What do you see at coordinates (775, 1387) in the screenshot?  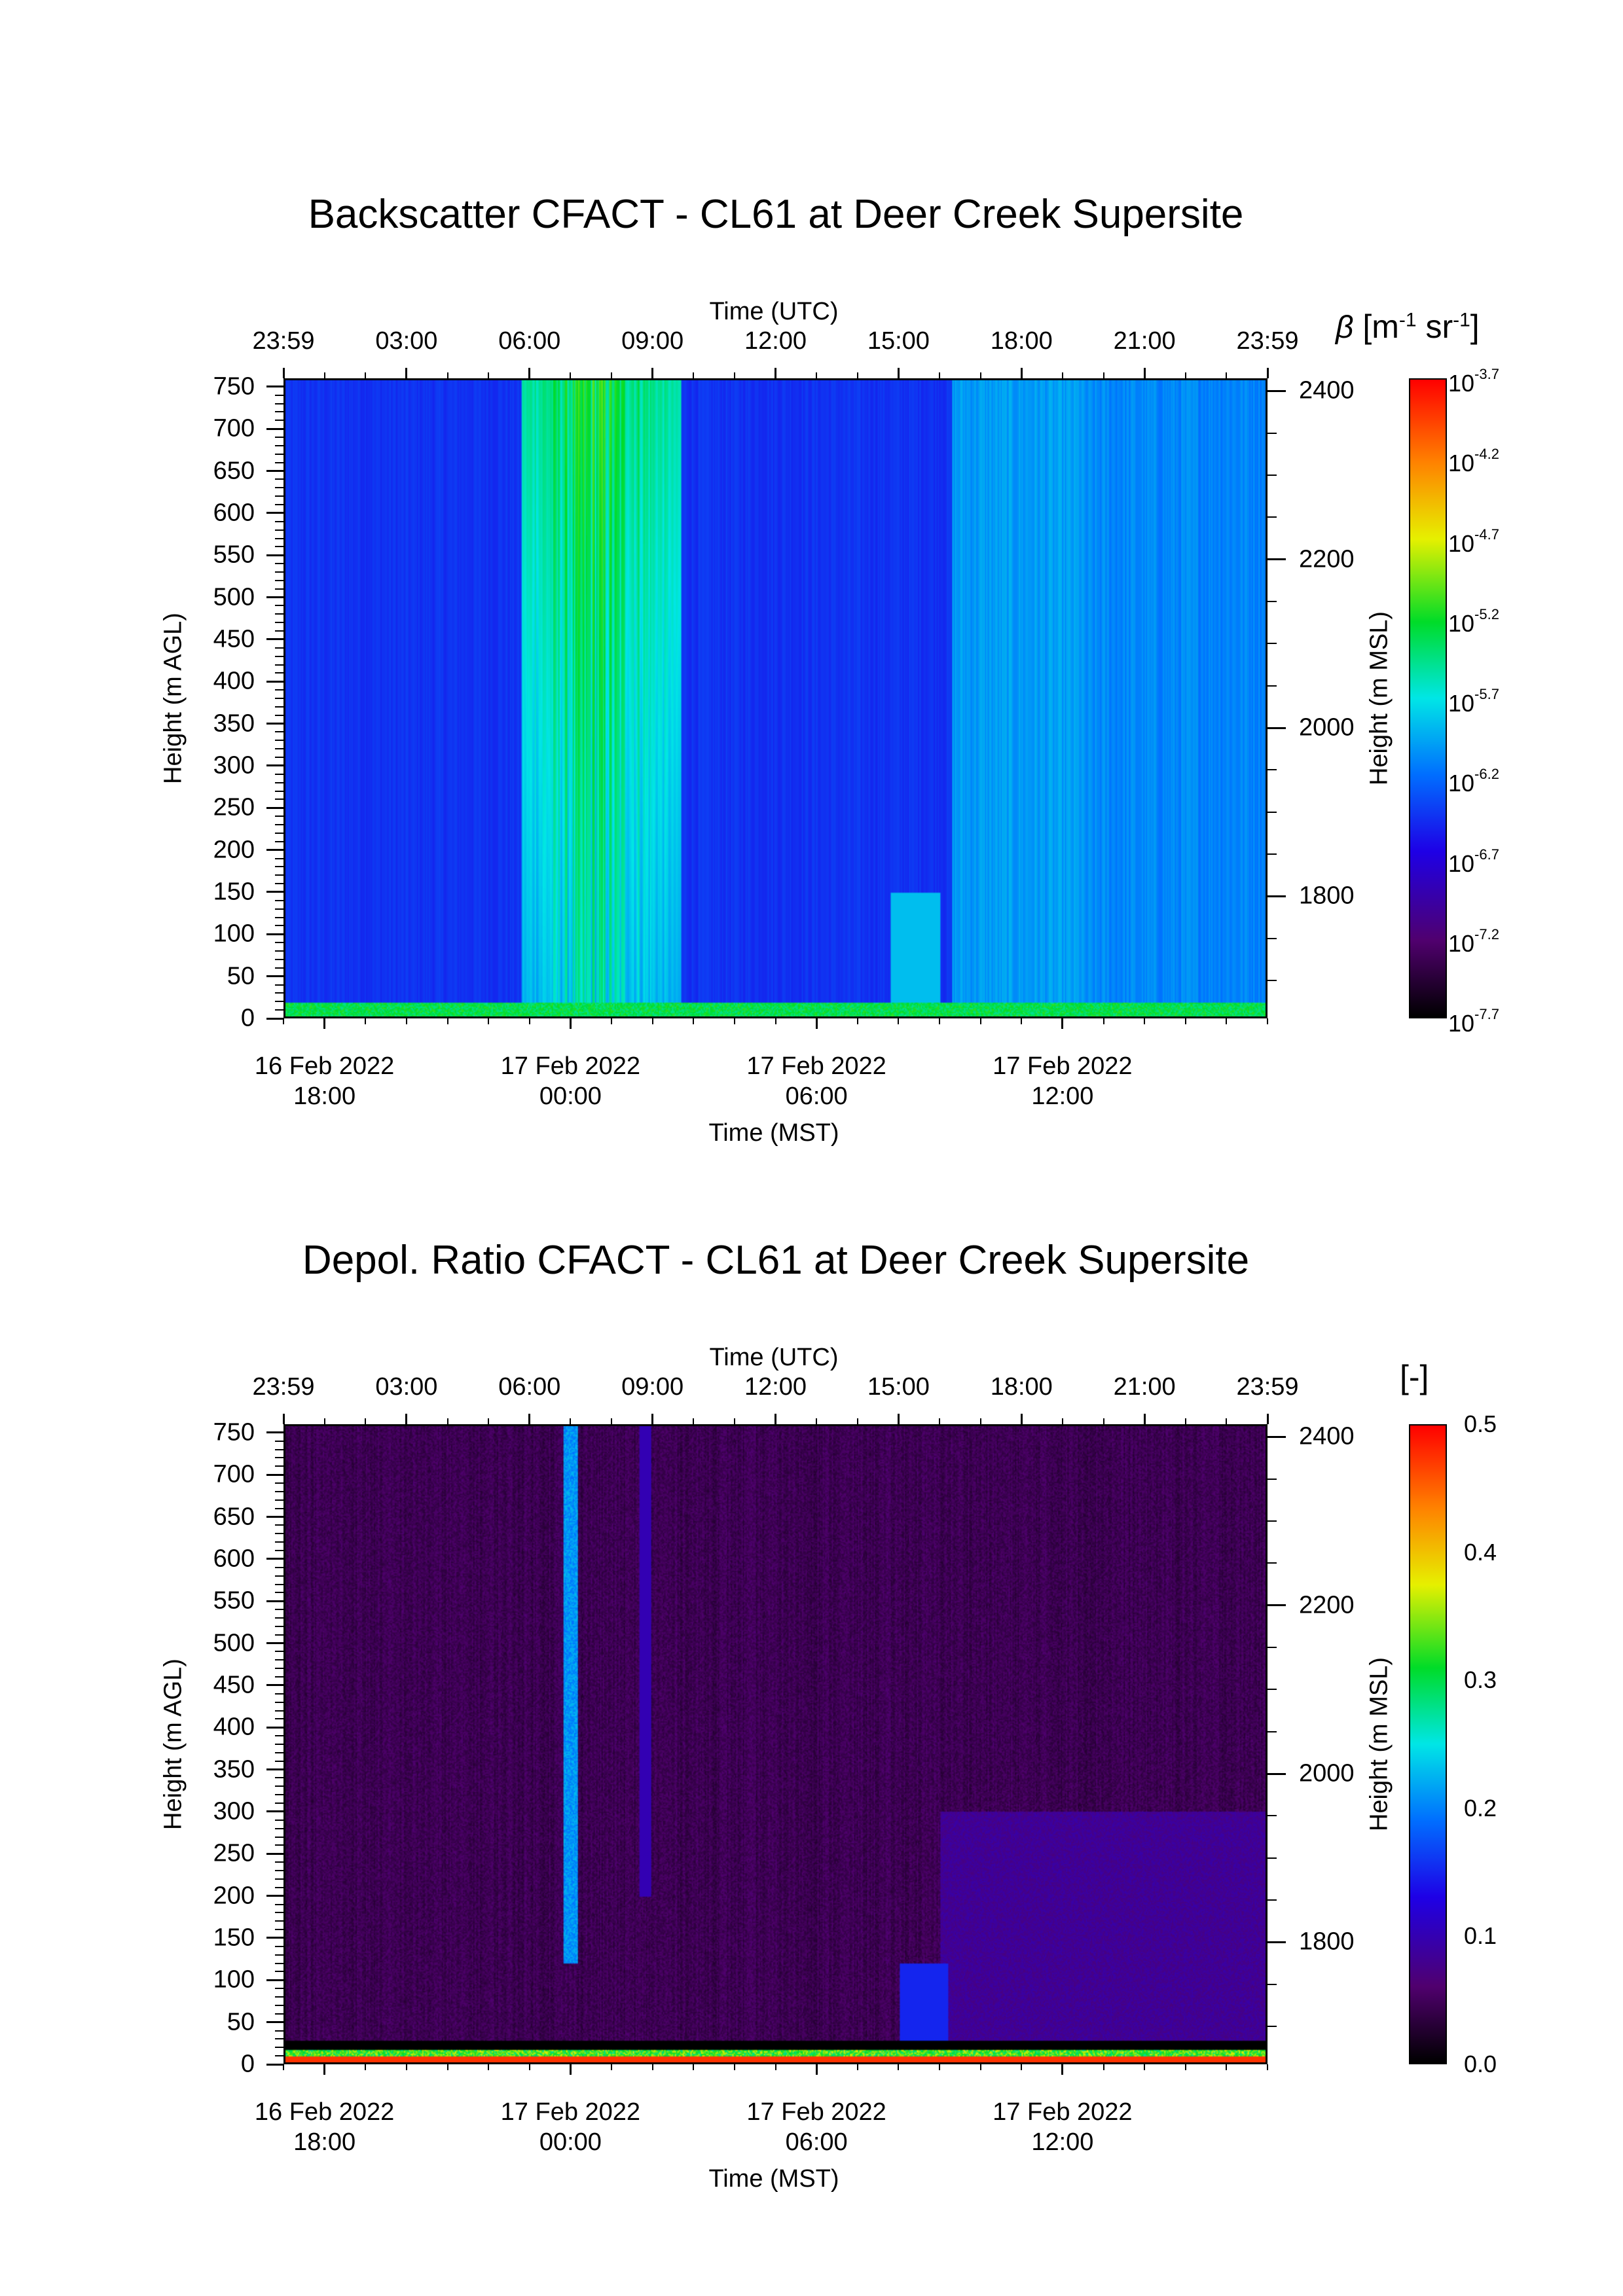 I see `utc-tick-label: 12:00` at bounding box center [775, 1387].